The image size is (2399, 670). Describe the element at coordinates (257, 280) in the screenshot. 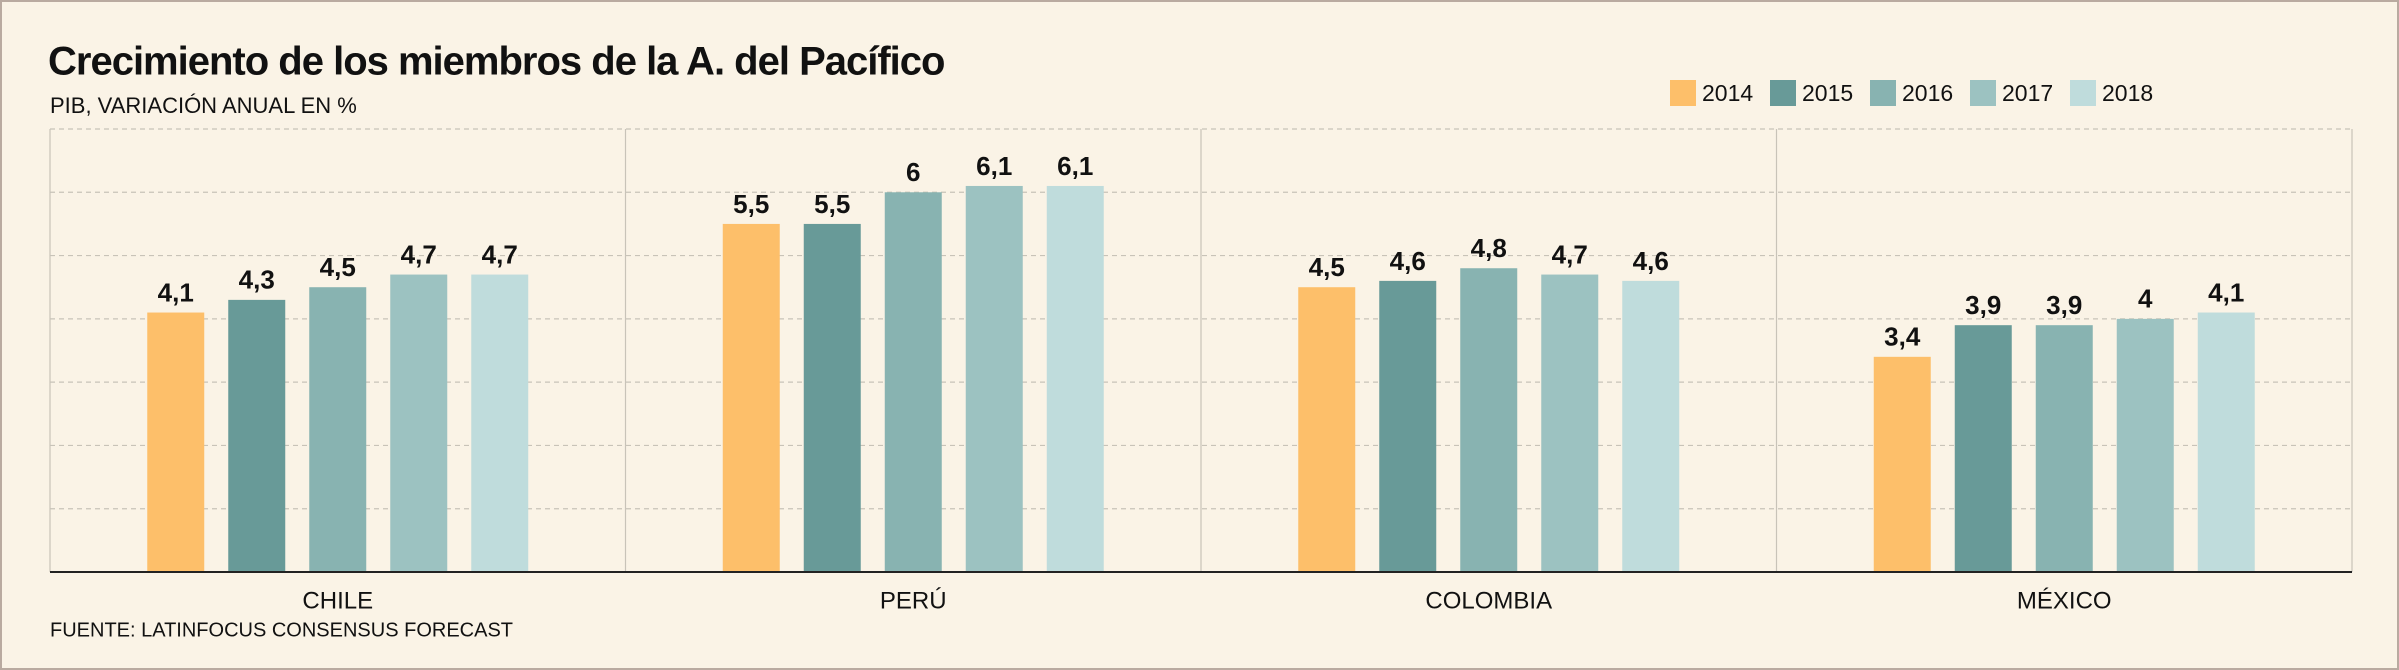

I see `value-label: 4,3` at that location.